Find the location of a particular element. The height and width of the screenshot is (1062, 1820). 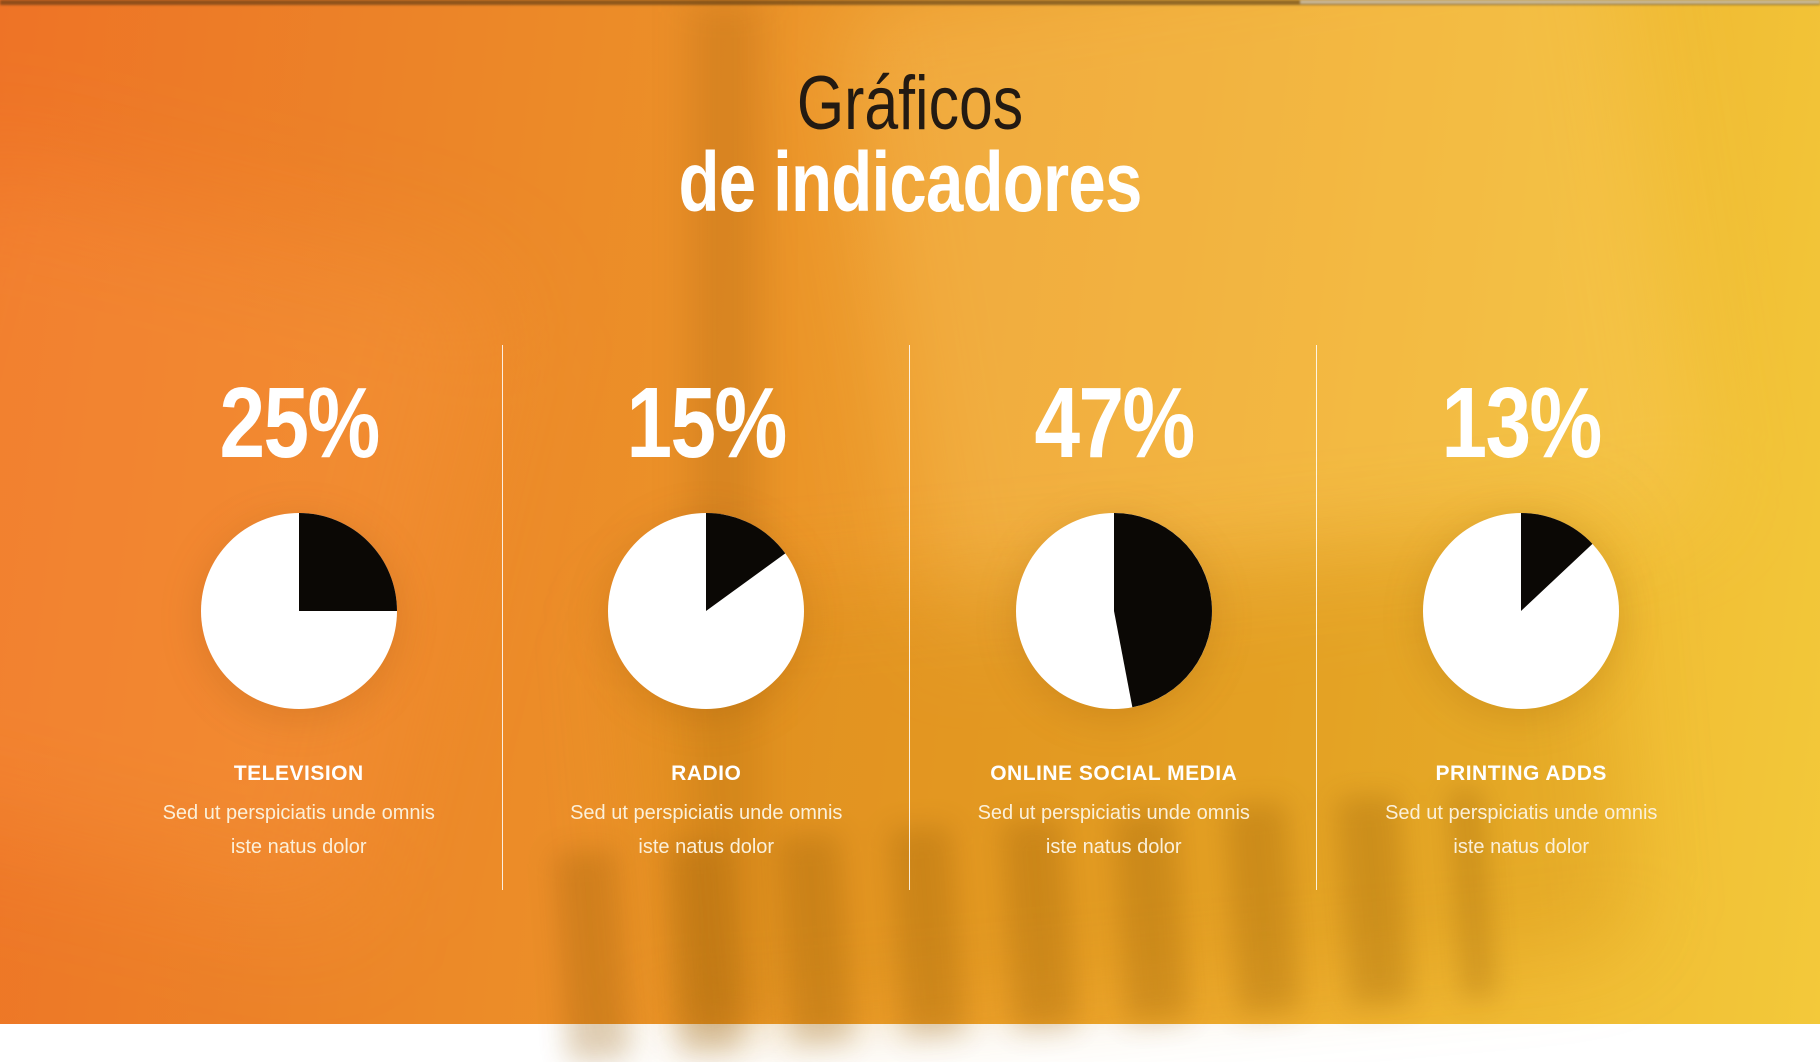

top-edge-dark-strip is located at coordinates (910, 2).